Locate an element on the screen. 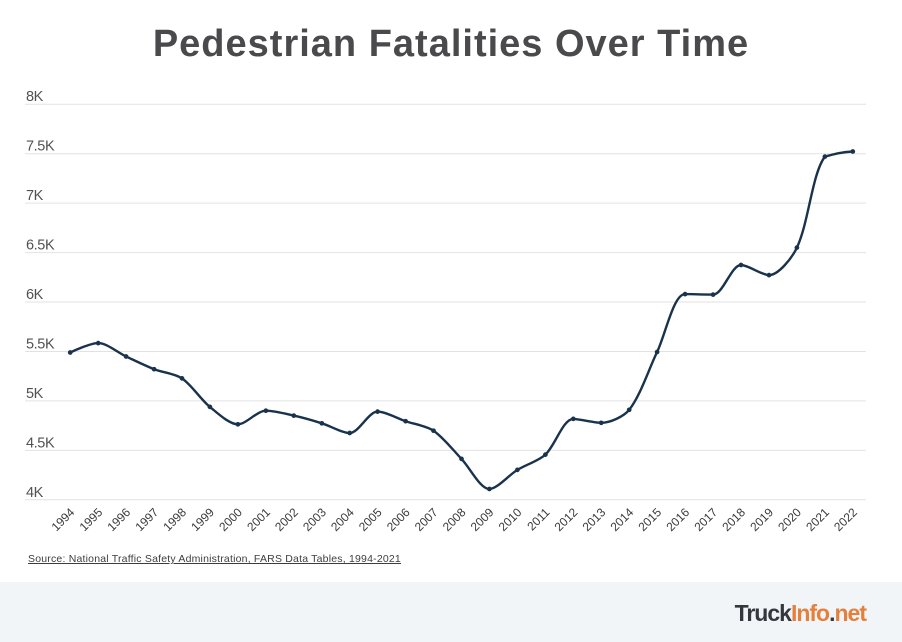 The width and height of the screenshot is (902, 642). svg-text: 1994 is located at coordinates (63, 519).